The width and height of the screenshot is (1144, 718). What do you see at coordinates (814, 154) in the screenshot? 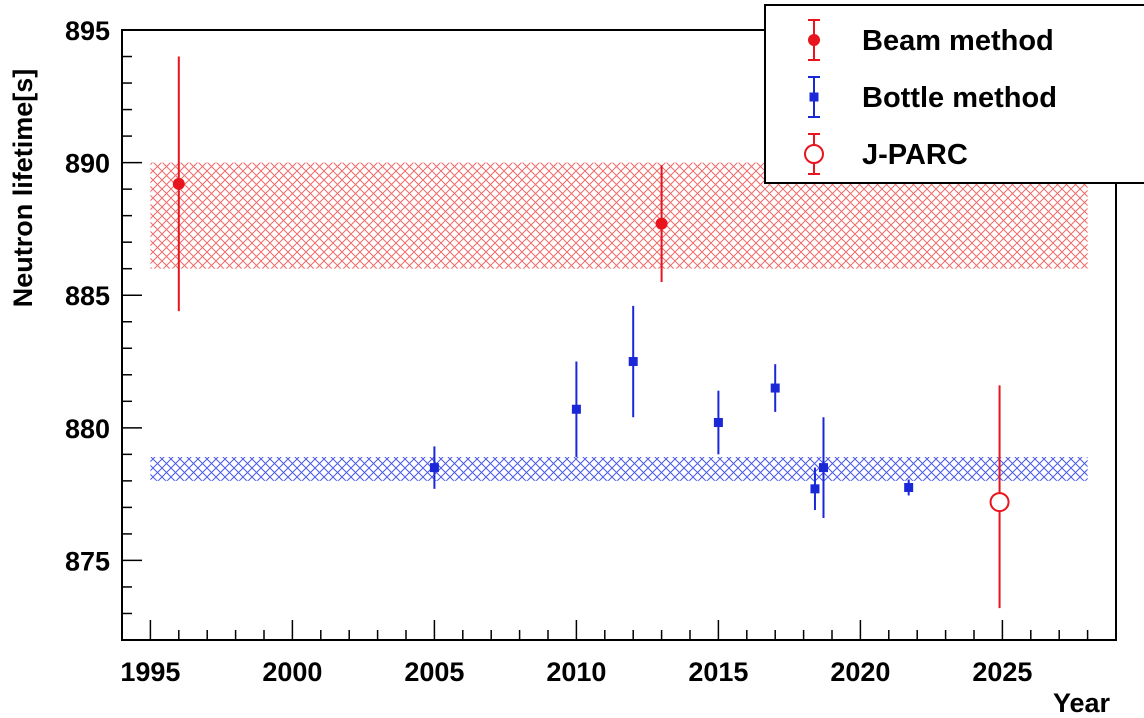
I see `legend-marker-jparc` at bounding box center [814, 154].